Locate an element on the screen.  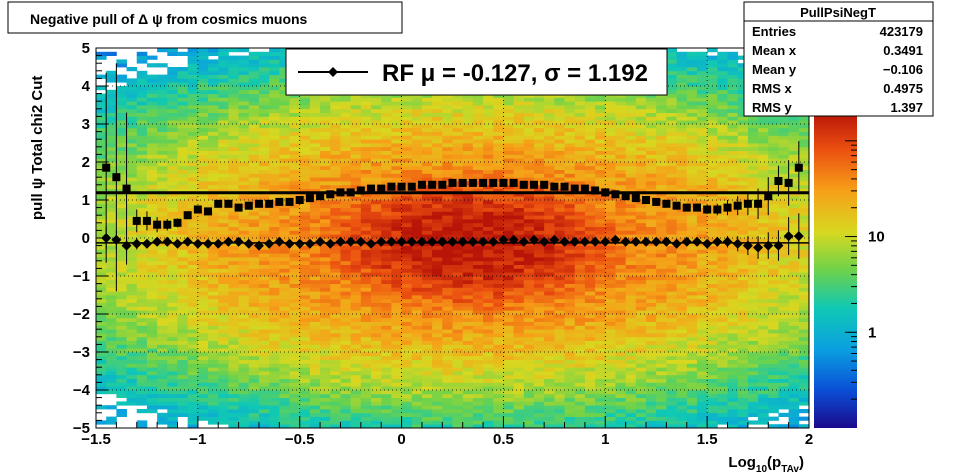
stats-name: PullPsiNegT is located at coordinates (838, 12).